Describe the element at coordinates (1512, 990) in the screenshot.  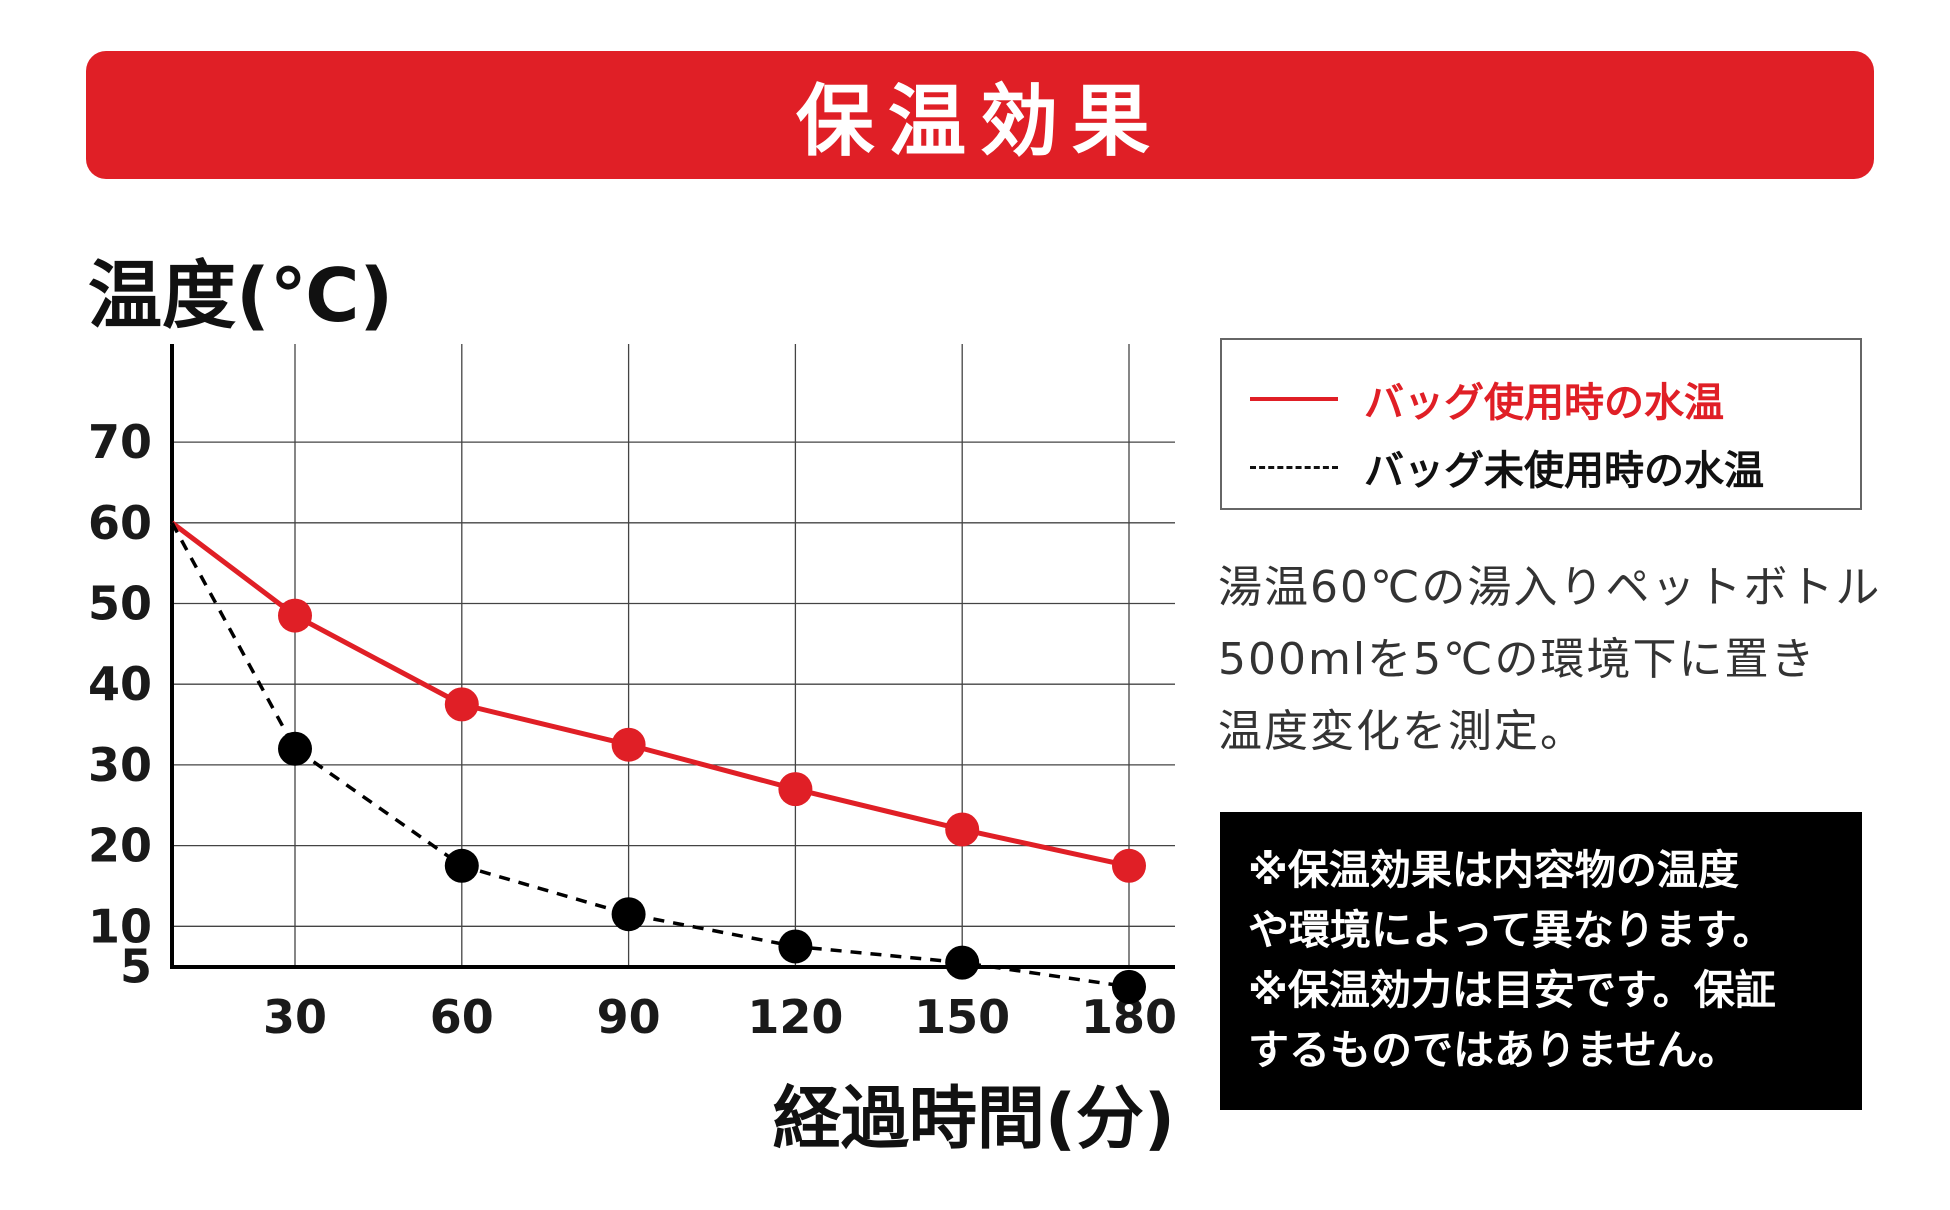
I see `note-line: ※保温効力は目安です。保証` at that location.